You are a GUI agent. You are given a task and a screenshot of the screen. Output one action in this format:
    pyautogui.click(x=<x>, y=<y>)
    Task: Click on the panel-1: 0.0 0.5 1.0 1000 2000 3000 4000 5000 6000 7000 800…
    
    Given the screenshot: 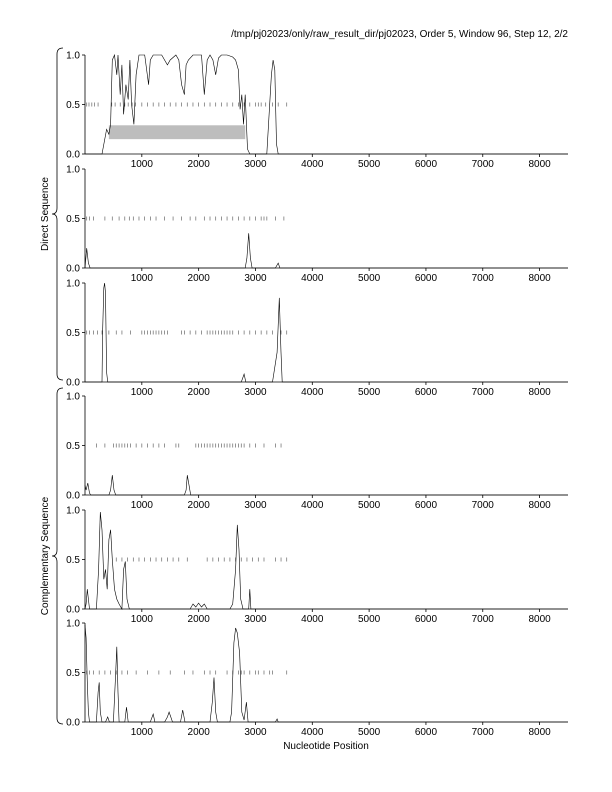 What is the action you would take?
    pyautogui.click(x=317, y=110)
    